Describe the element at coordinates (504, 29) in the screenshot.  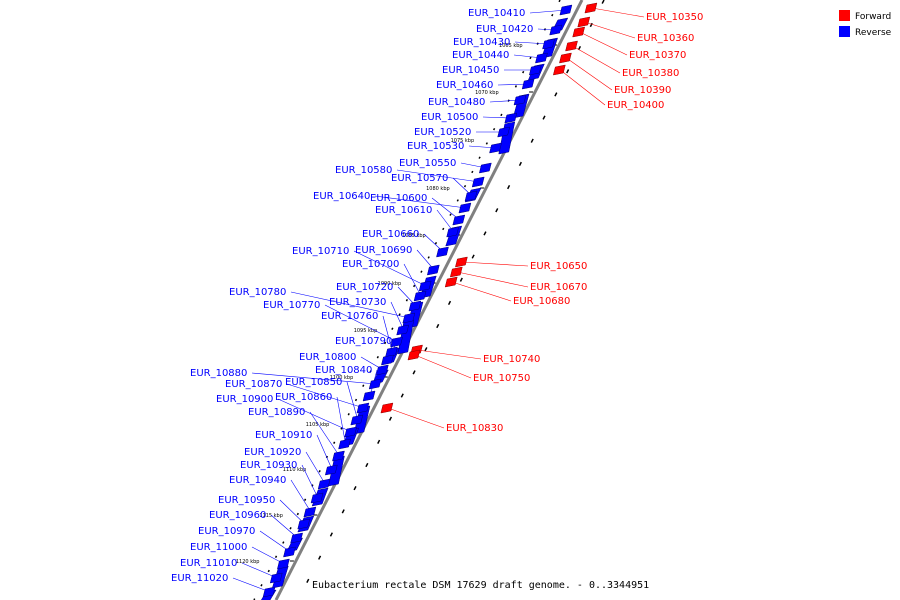
I see `gene-label: EUR_10420` at that location.